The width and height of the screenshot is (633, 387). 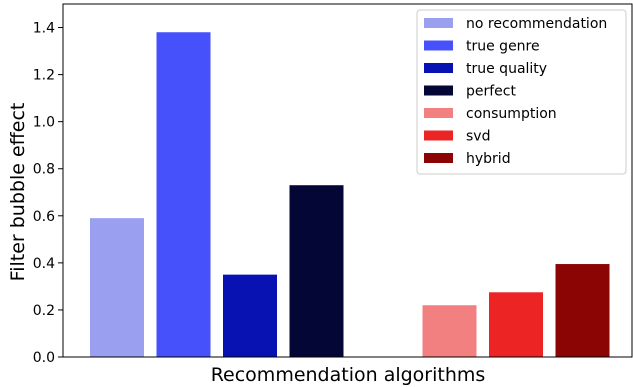 I want to click on legend-swatch-svd, so click(x=438, y=136).